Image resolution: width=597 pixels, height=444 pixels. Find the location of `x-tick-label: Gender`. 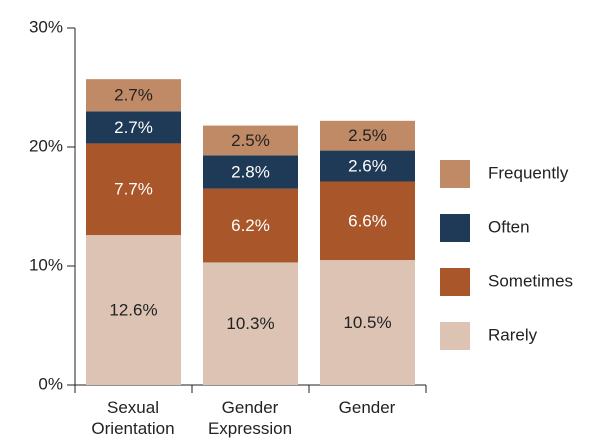

x-tick-label: Gender is located at coordinates (367, 407).